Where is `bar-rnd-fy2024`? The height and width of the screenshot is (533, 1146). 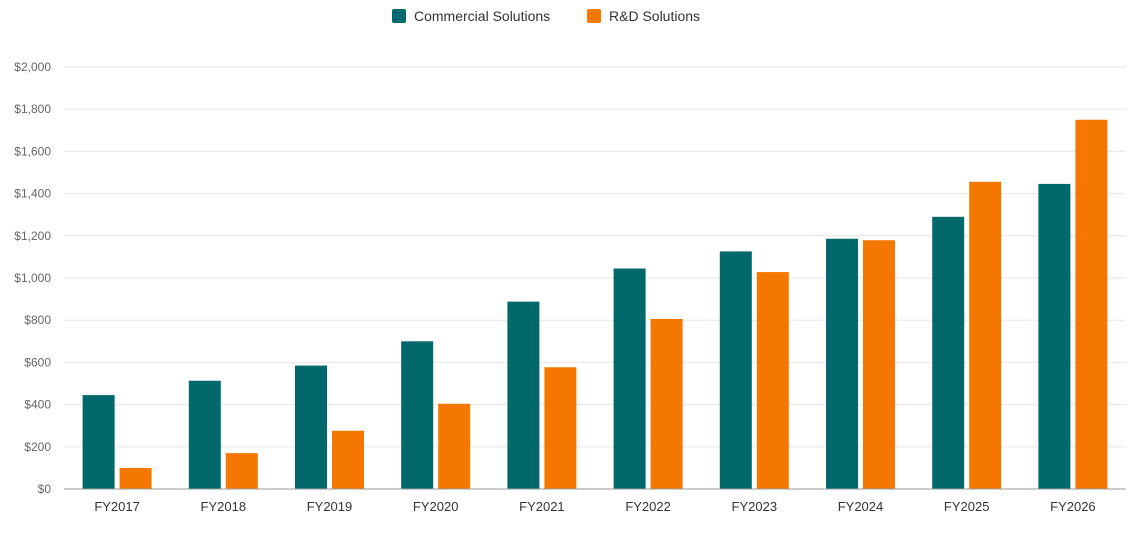
bar-rnd-fy2024 is located at coordinates (879, 364).